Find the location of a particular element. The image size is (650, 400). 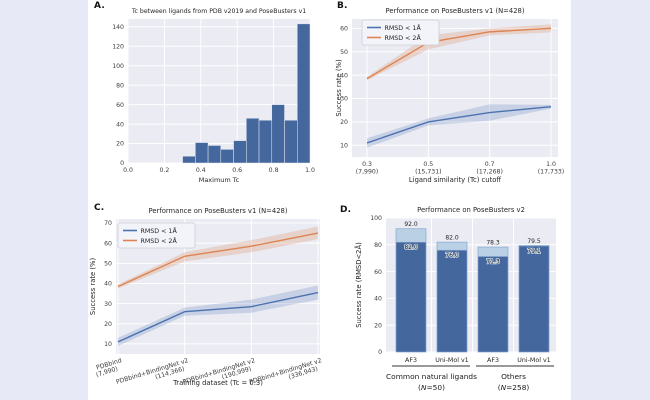

svg-text: (15,731) is located at coordinates (428, 172).